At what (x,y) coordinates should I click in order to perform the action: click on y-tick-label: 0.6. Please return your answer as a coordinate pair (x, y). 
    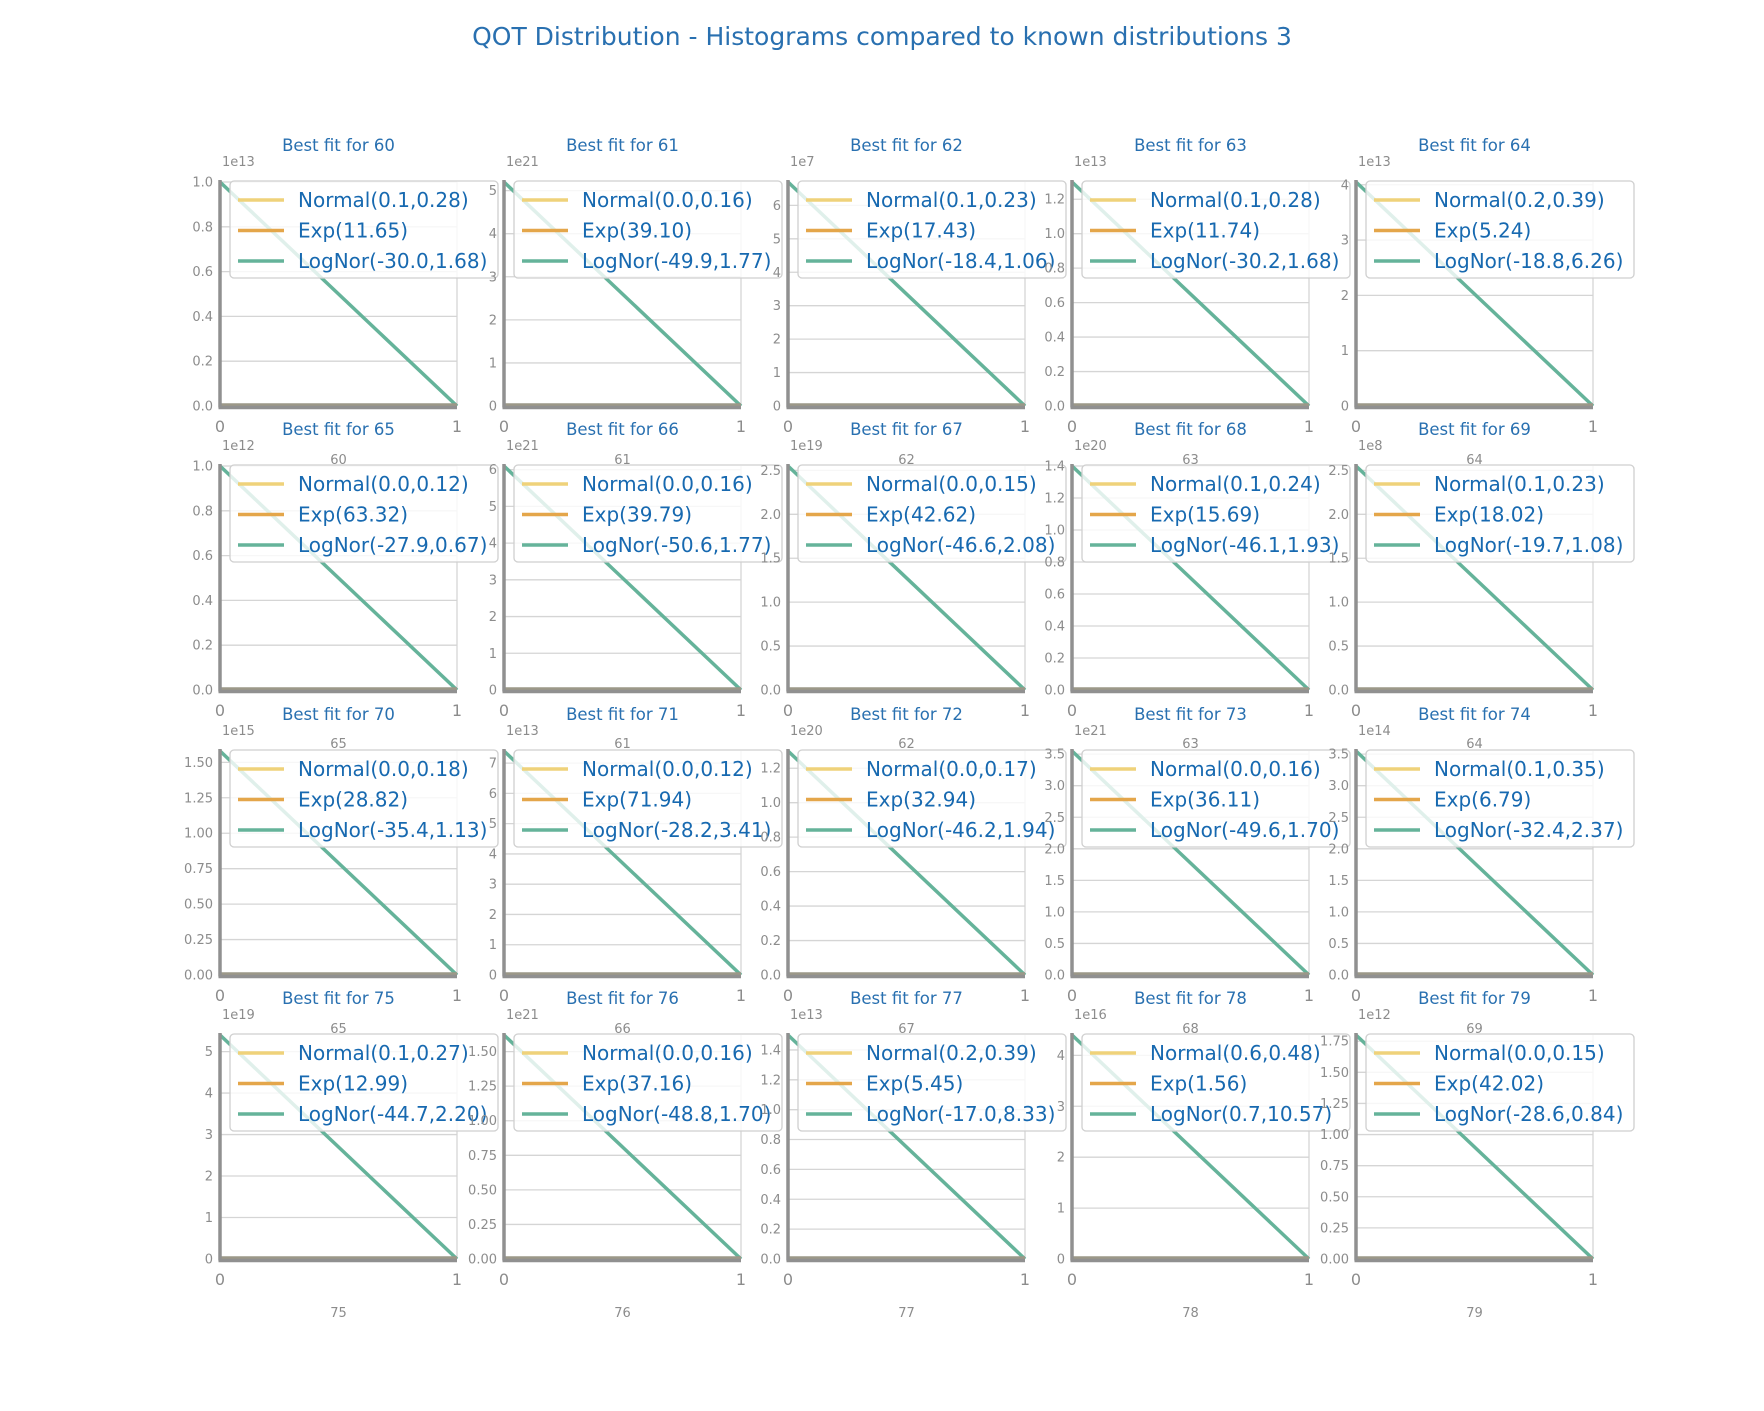
    Looking at the image, I should click on (202, 556).